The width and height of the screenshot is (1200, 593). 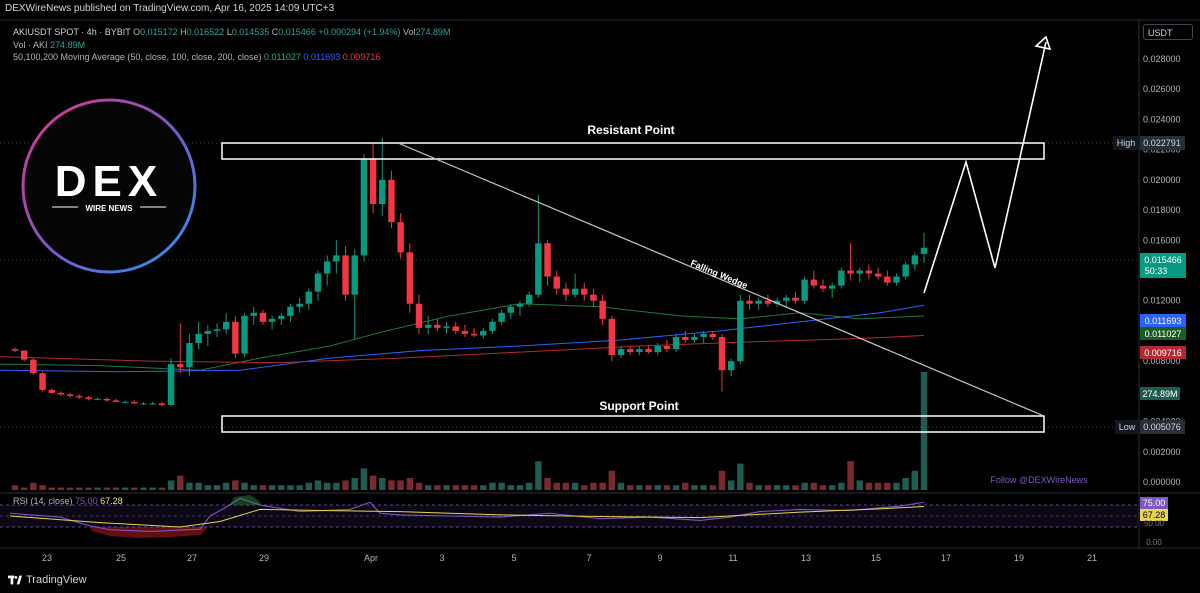 I want to click on rsi-line, so click(x=467, y=514).